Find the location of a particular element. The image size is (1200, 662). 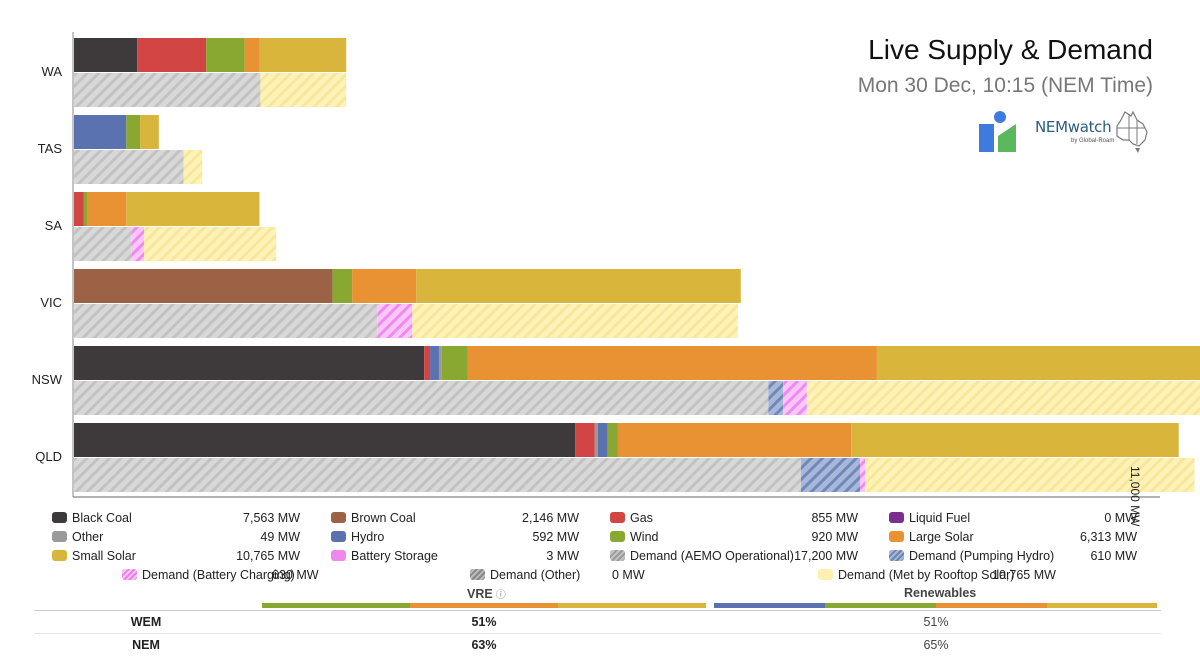

summary-divider is located at coordinates (597, 610).